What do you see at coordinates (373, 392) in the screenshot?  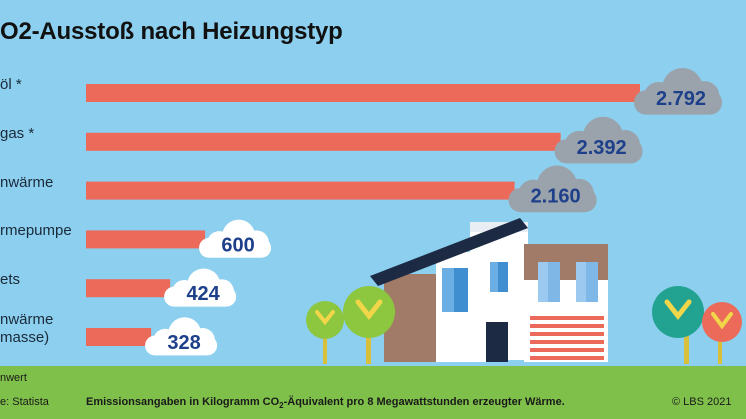 I see `ground-strip` at bounding box center [373, 392].